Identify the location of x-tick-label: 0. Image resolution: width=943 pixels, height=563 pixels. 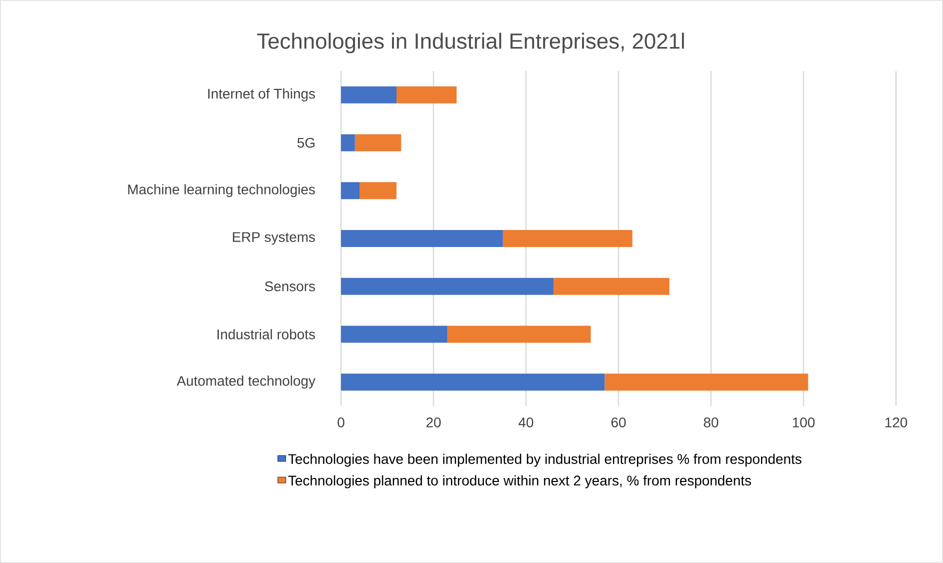
(341, 423).